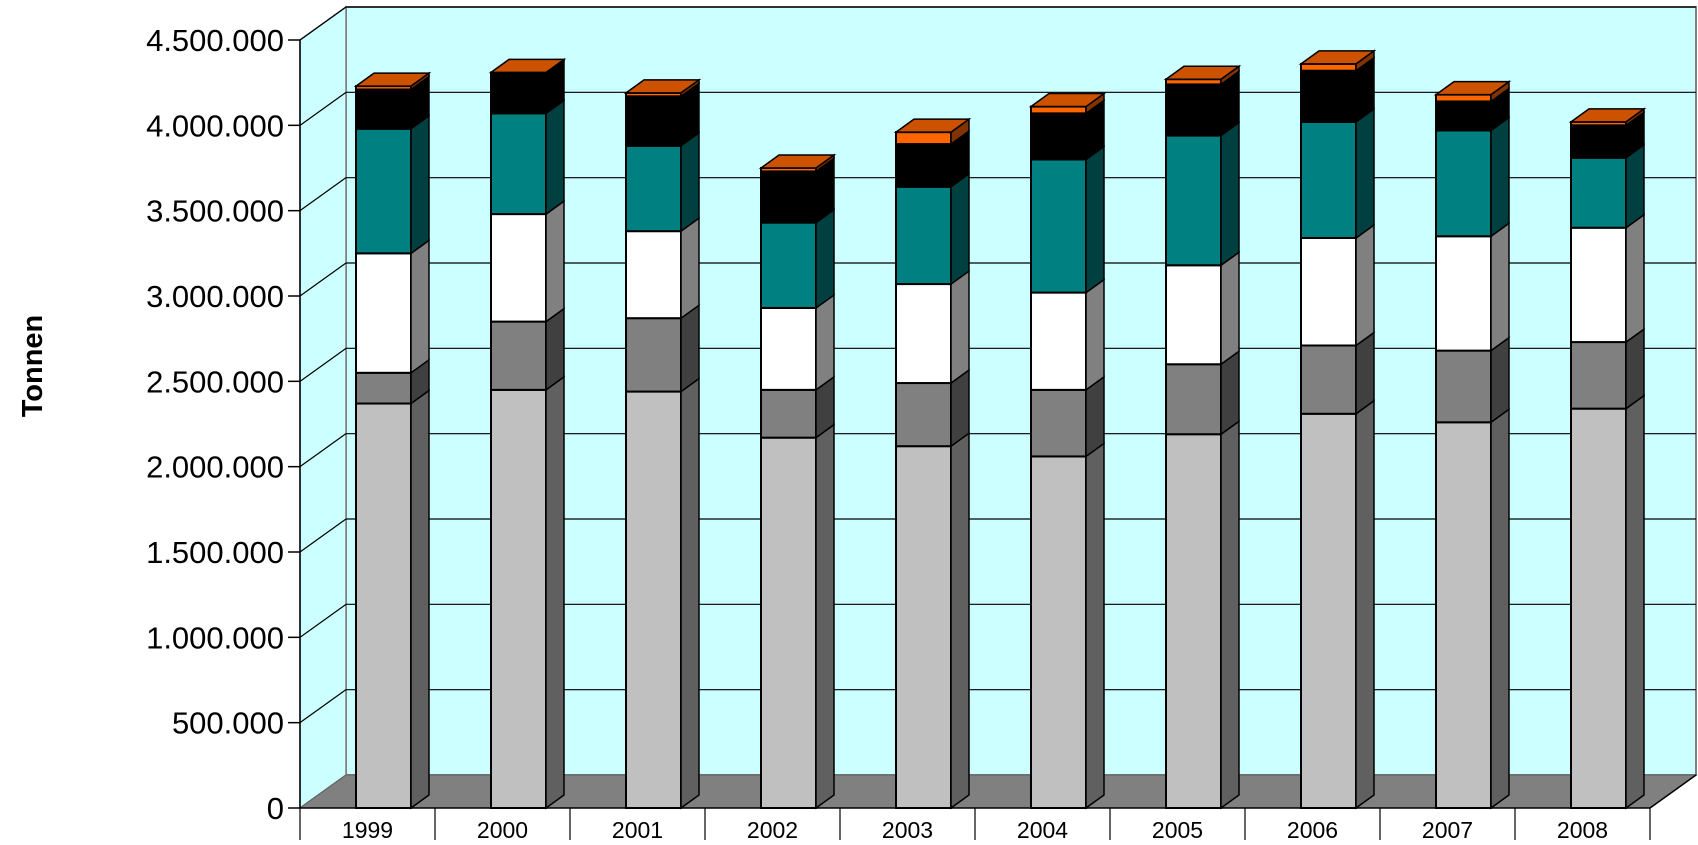 Image resolution: width=1698 pixels, height=845 pixels. Describe the element at coordinates (215, 211) in the screenshot. I see `y-tick-label: 3.500.000` at that location.